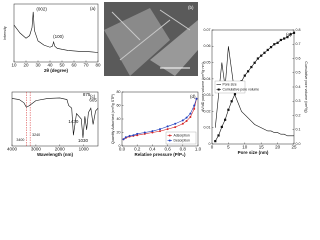 This screenshot has height=240, width=320. What do you see at coordinates (36, 149) in the screenshot?
I see `x-tick-label: 3000` at bounding box center [36, 149].